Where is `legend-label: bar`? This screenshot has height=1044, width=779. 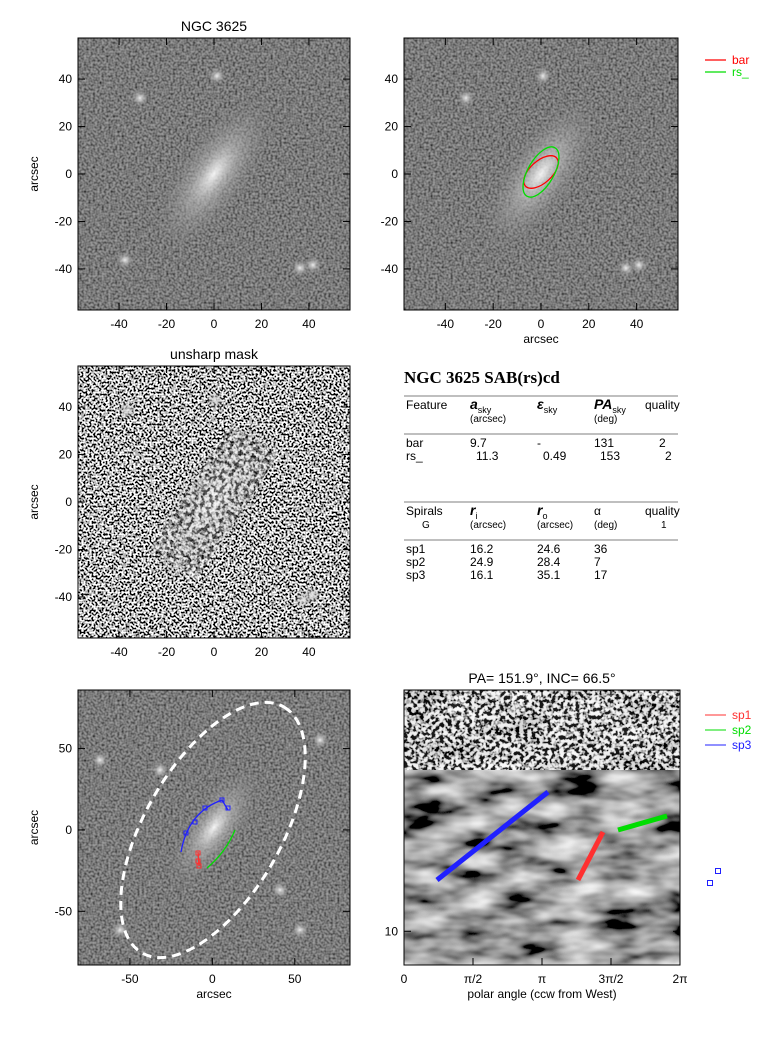
legend-label: bar is located at coordinates (740, 60).